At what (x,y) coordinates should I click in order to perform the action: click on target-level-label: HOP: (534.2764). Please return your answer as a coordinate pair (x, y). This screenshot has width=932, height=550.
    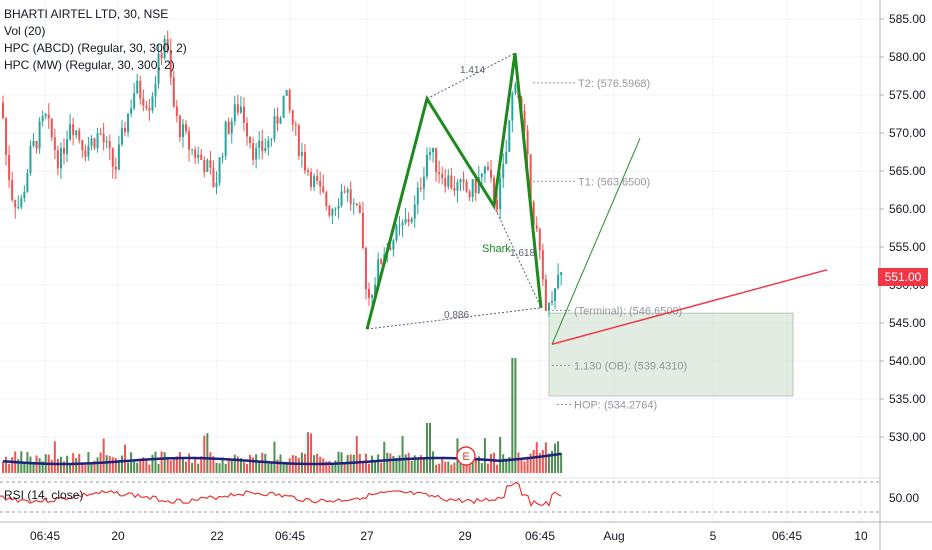
    Looking at the image, I should click on (615, 405).